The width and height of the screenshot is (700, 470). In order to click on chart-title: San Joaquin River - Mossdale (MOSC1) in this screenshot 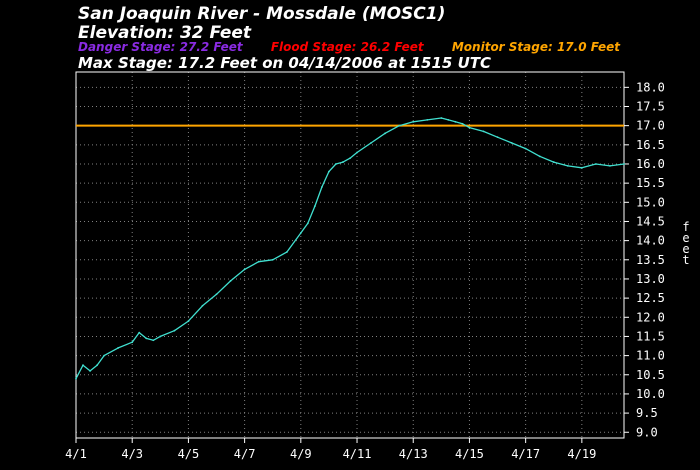, I will do `click(262, 14)`.